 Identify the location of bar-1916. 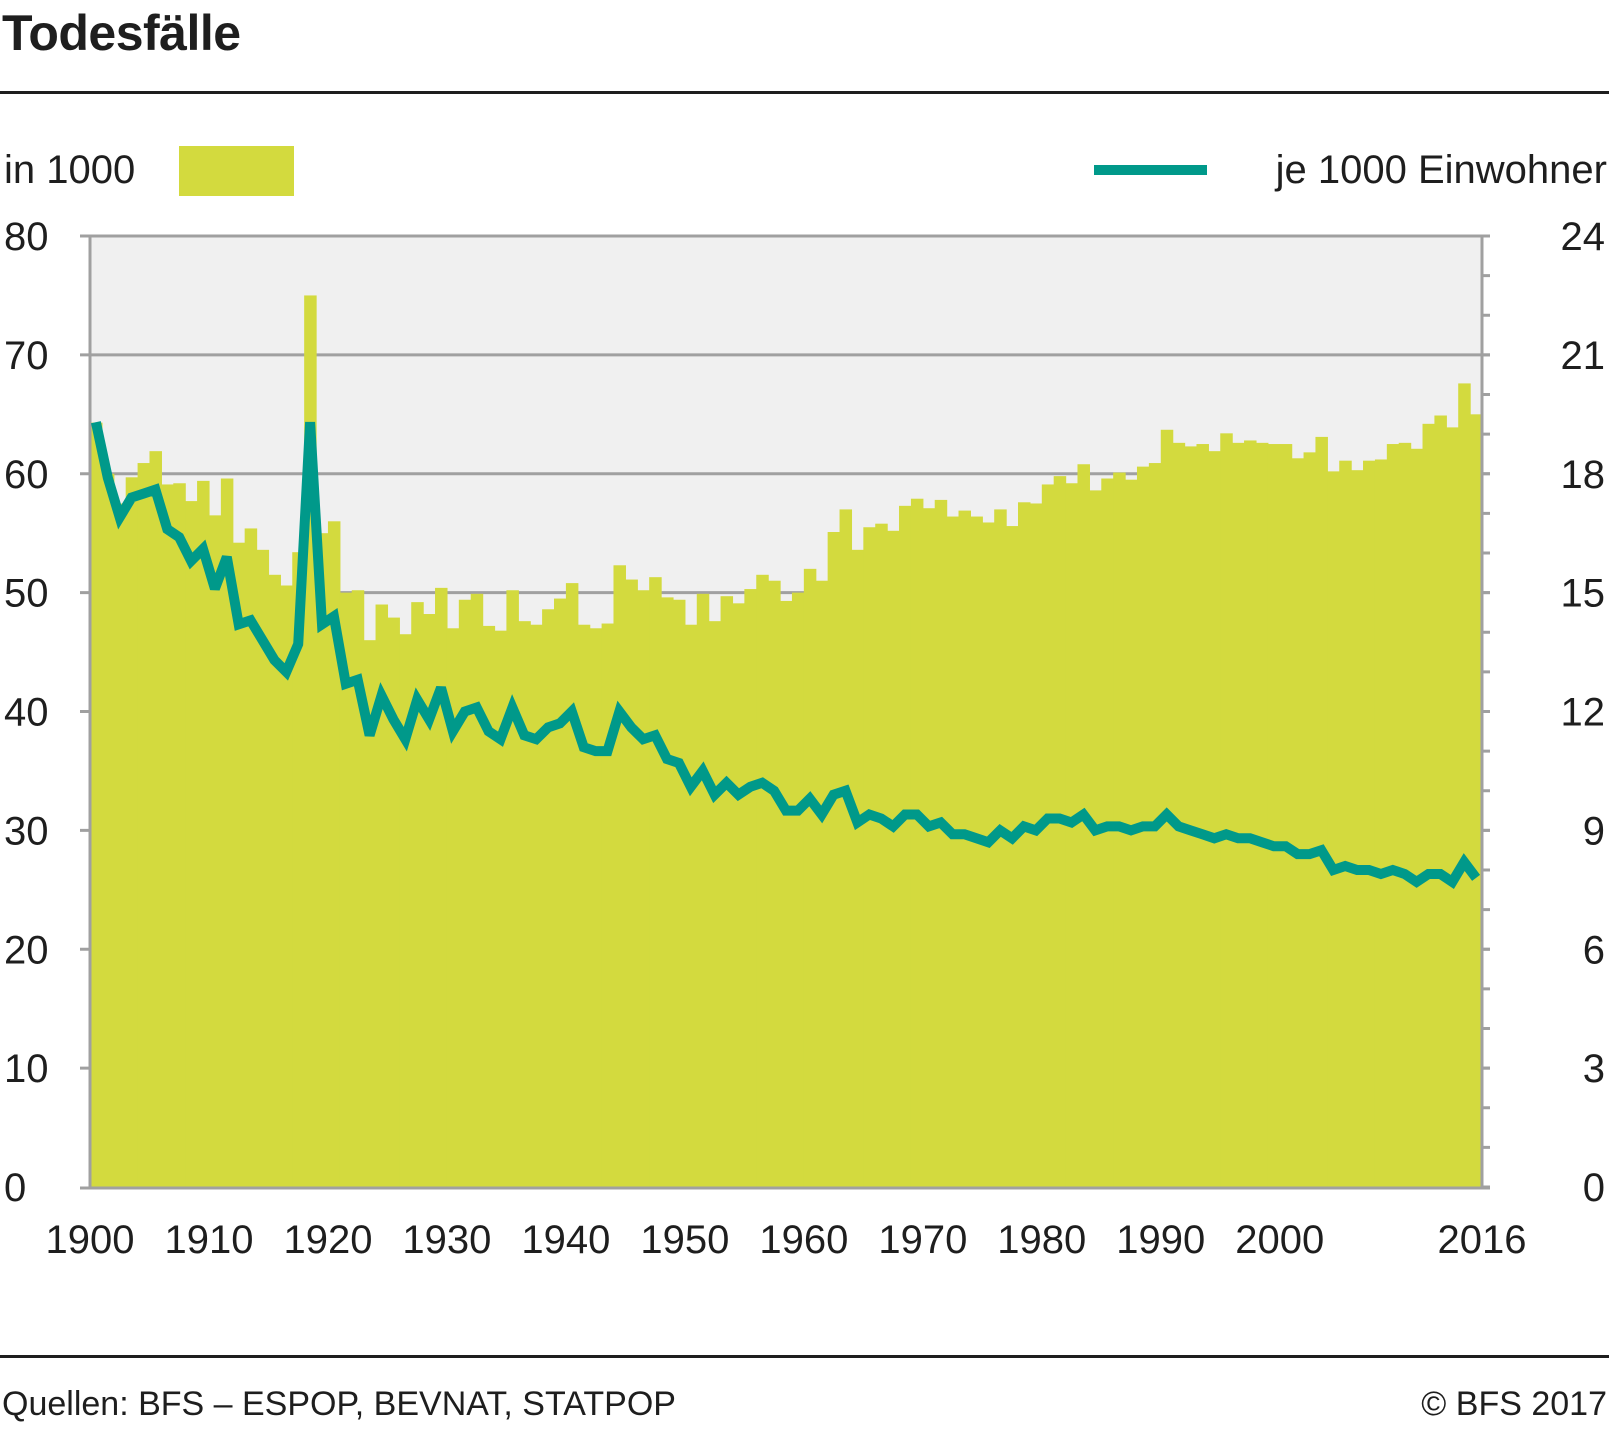
(286, 886).